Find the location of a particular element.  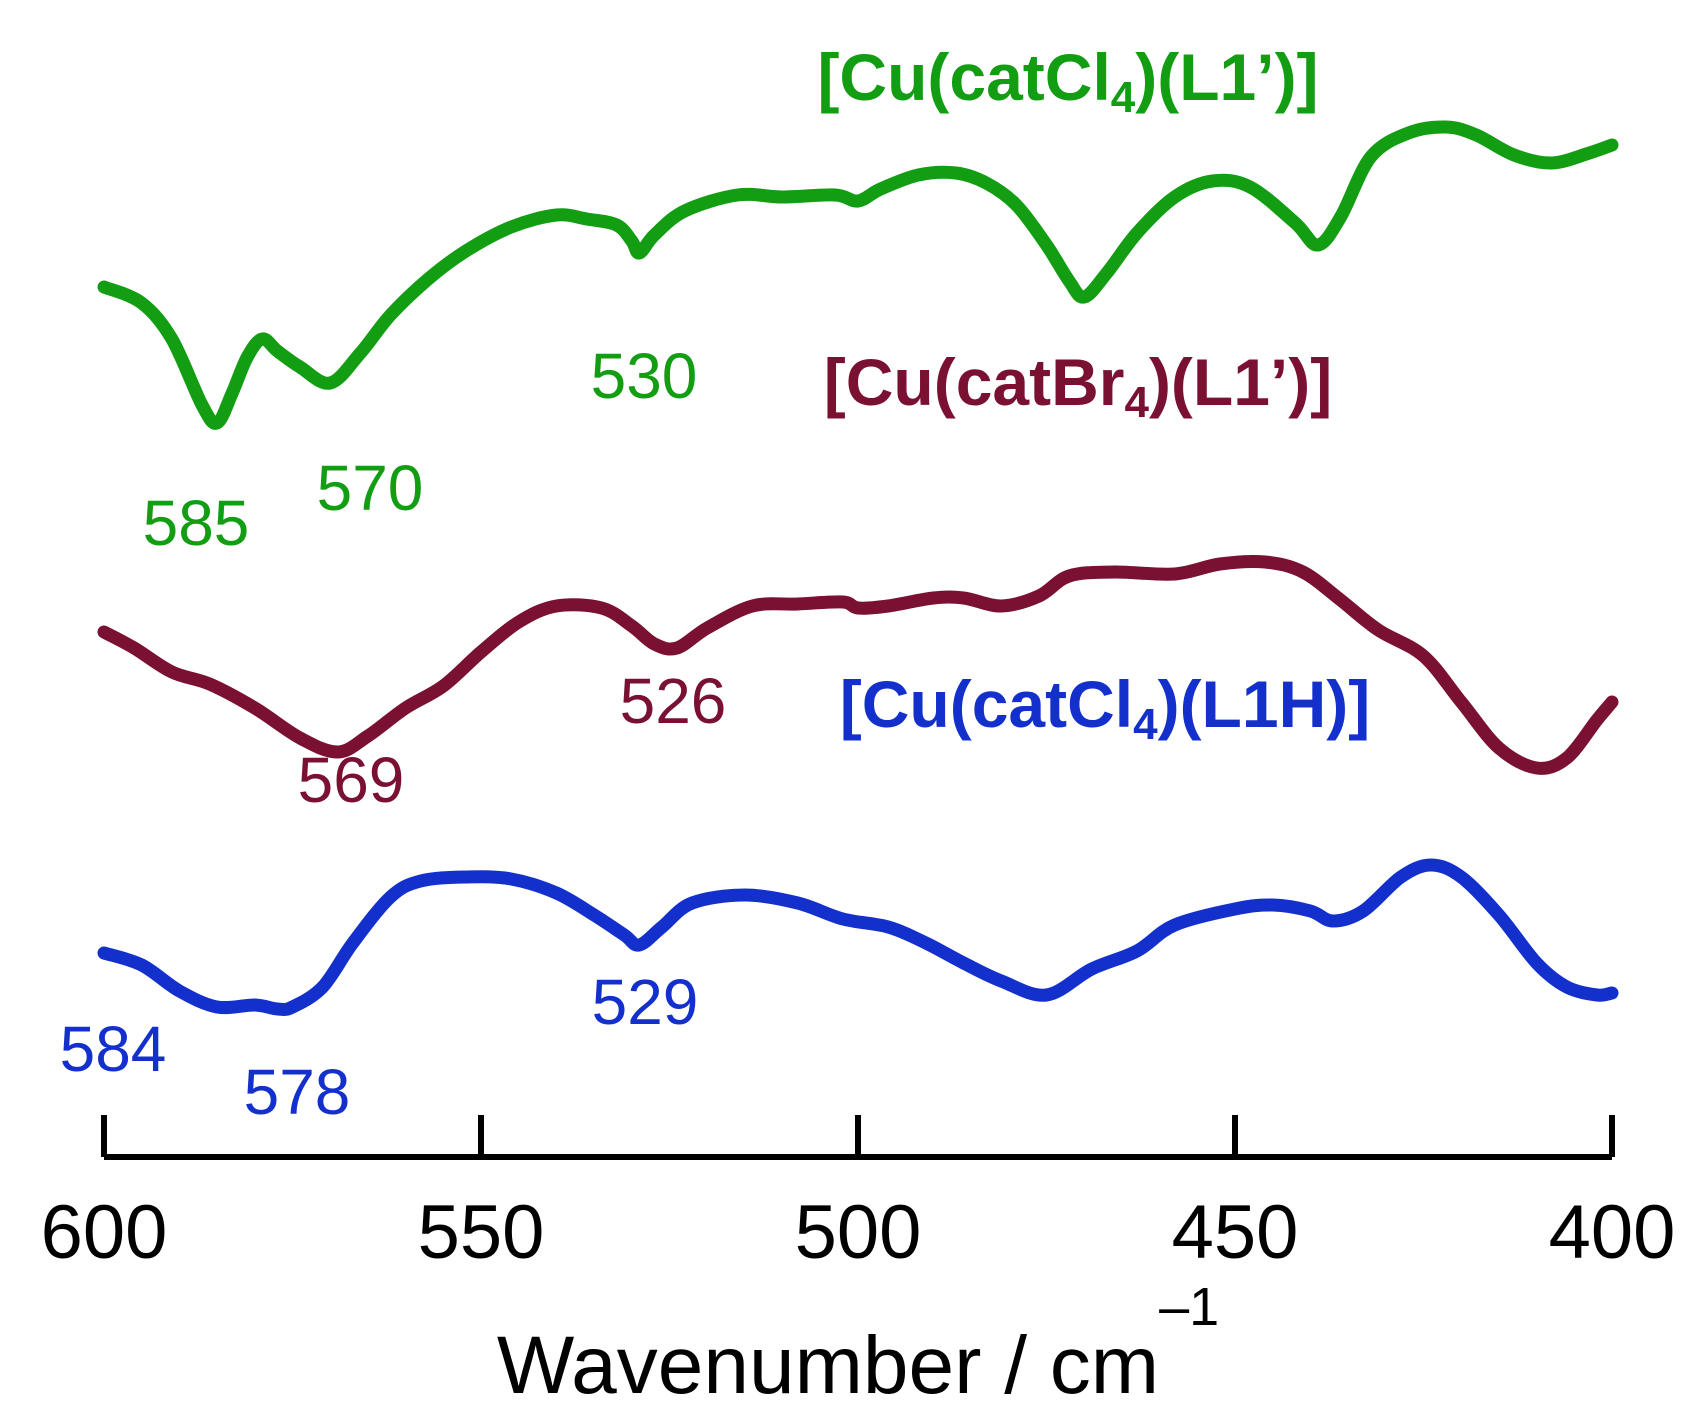

x-axis-title: Wavenumber / cm–1 is located at coordinates (858, 1343).